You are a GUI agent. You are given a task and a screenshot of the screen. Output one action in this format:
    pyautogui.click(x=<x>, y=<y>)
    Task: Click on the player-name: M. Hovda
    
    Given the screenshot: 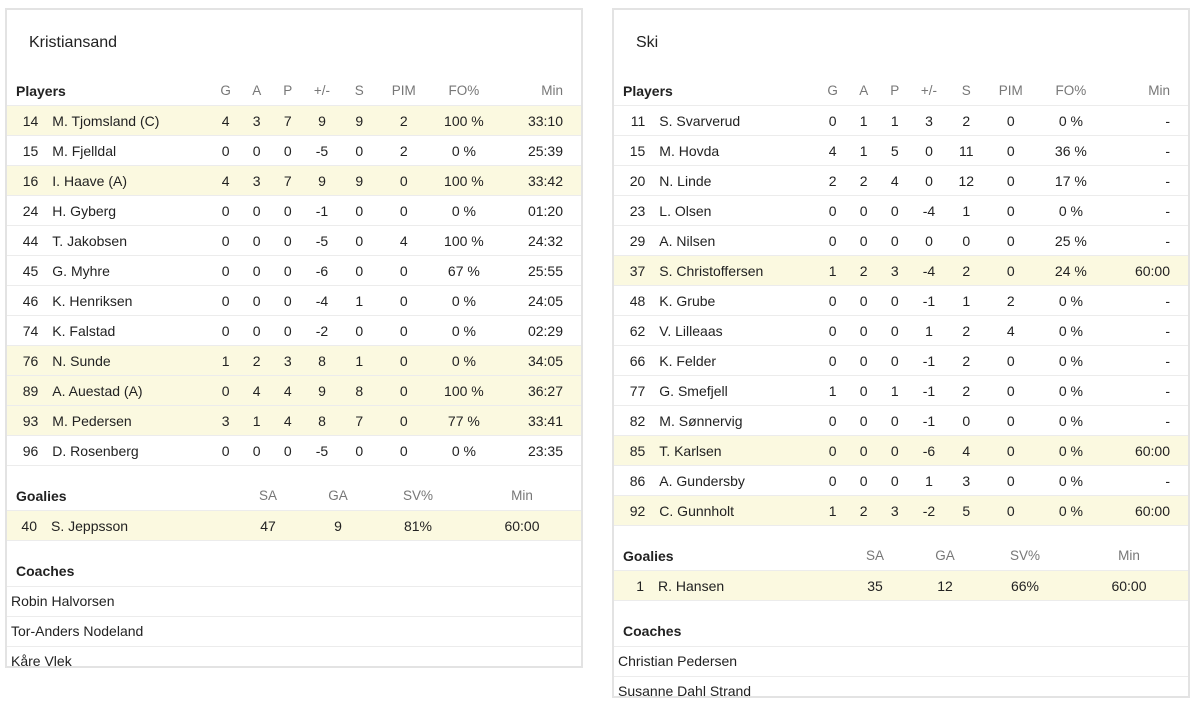 What is the action you would take?
    pyautogui.click(x=734, y=150)
    